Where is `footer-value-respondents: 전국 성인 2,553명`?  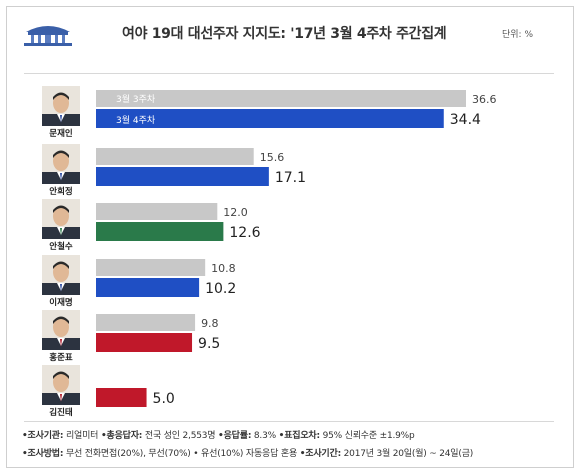 footer-value-respondents: 전국 성인 2,553명 is located at coordinates (180, 436).